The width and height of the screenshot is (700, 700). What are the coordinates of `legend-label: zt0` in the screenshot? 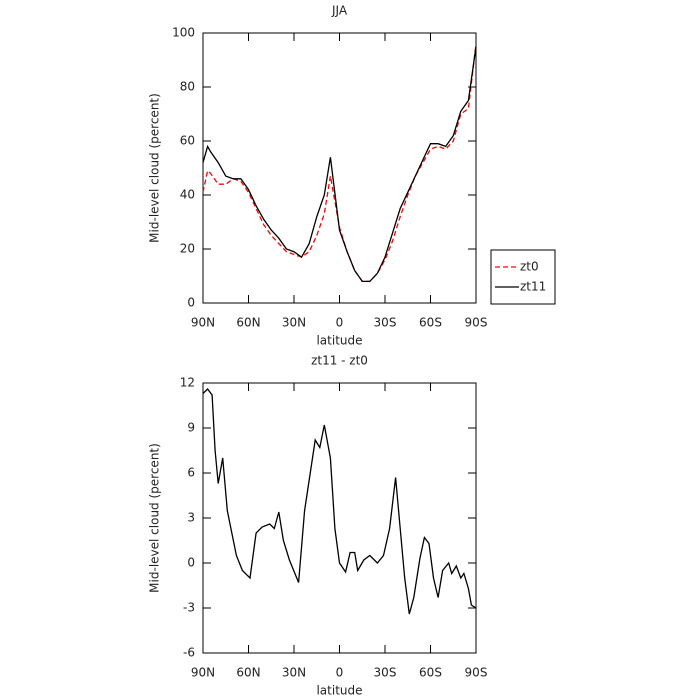 It's located at (529, 267).